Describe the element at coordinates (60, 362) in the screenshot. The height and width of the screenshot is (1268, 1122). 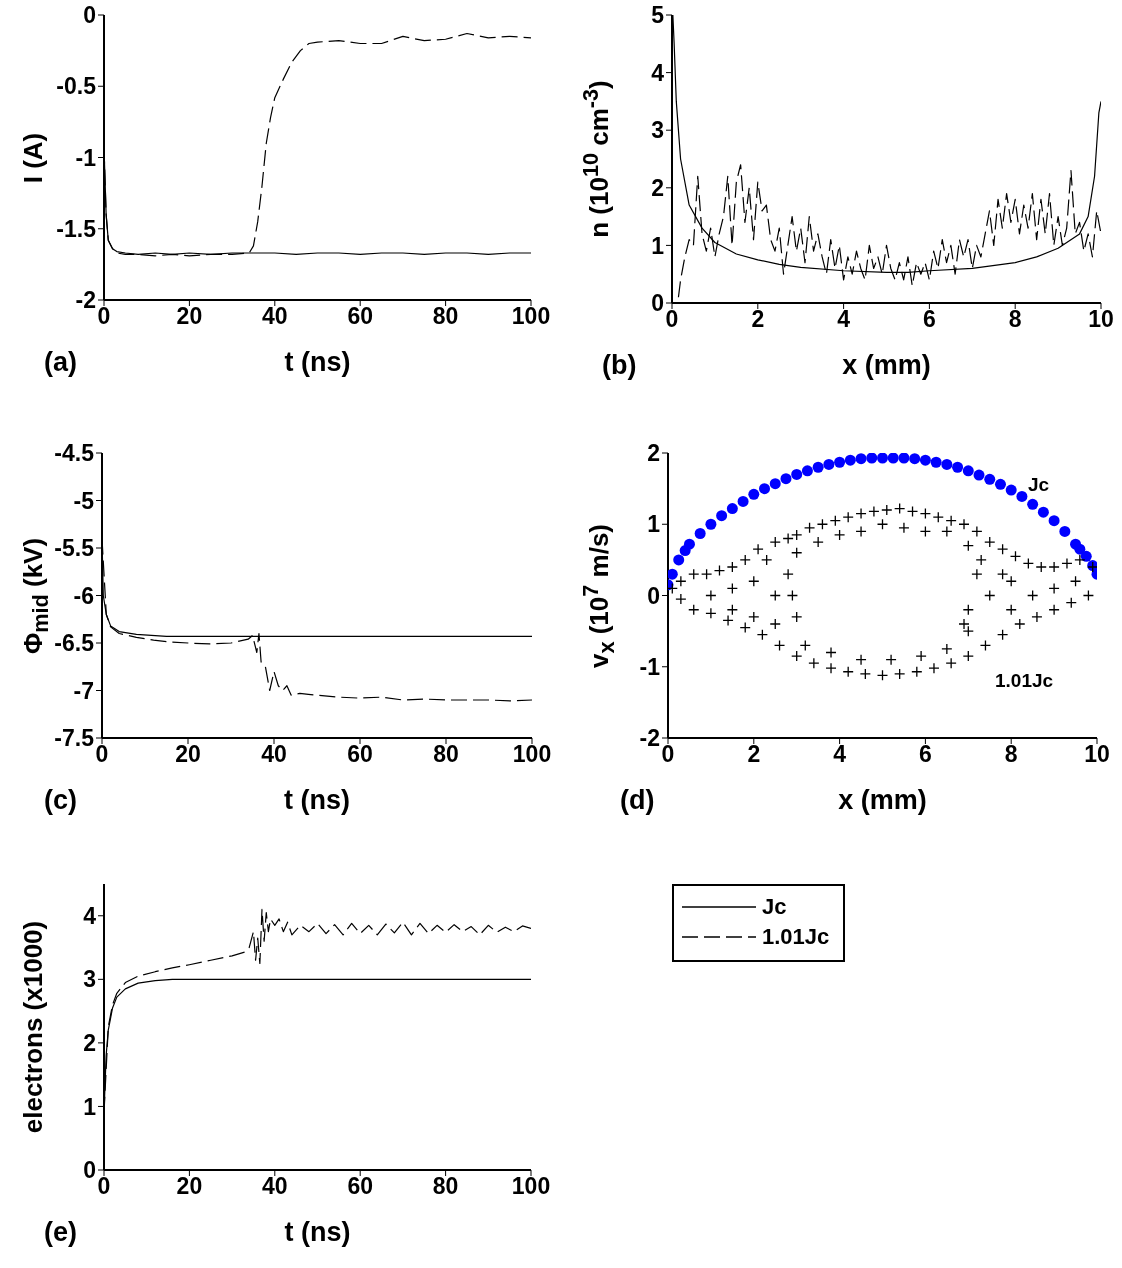
I see `text: (a)` at that location.